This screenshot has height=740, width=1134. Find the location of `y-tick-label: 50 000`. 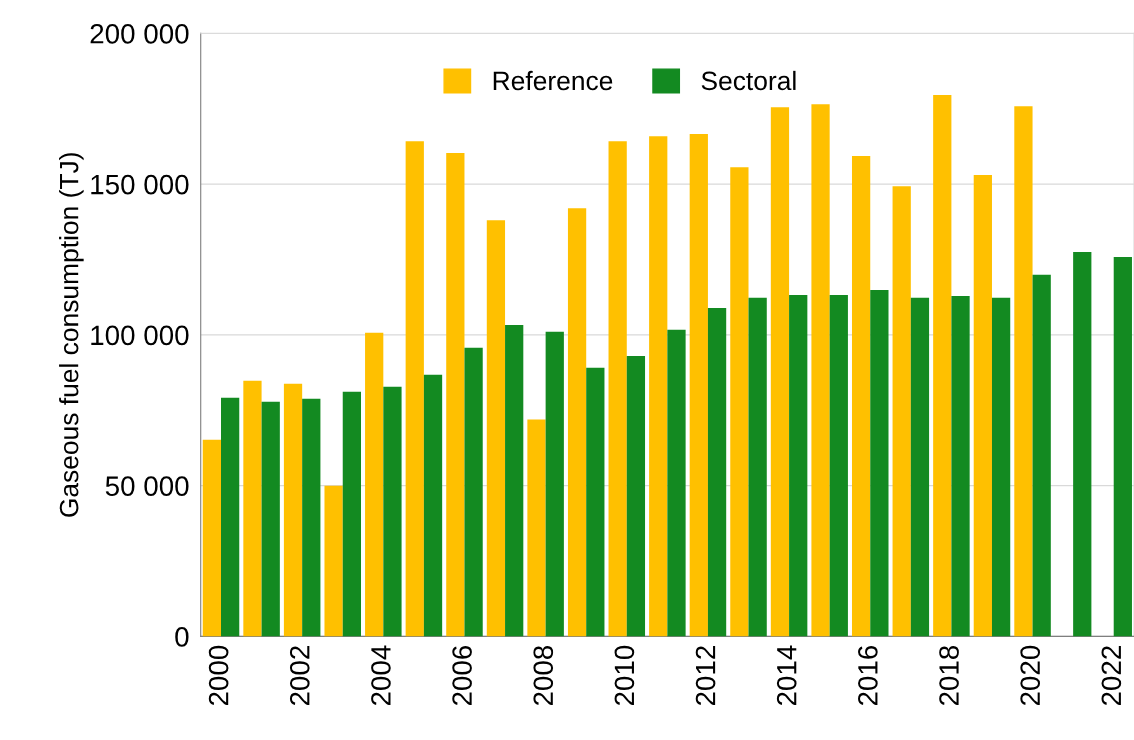

y-tick-label: 50 000 is located at coordinates (147, 486).